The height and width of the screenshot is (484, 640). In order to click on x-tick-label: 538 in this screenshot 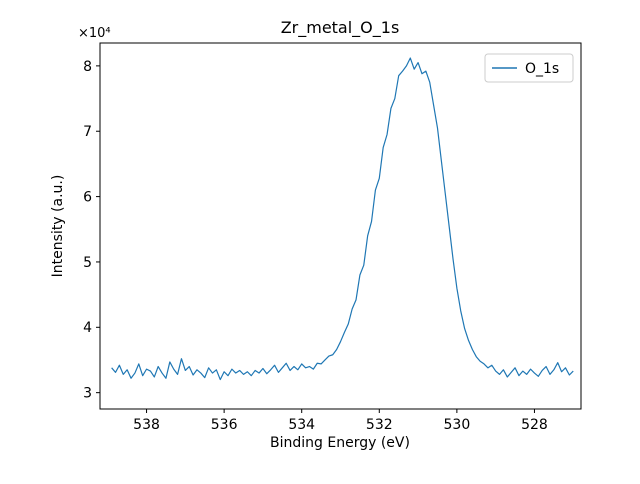, I will do `click(146, 425)`.